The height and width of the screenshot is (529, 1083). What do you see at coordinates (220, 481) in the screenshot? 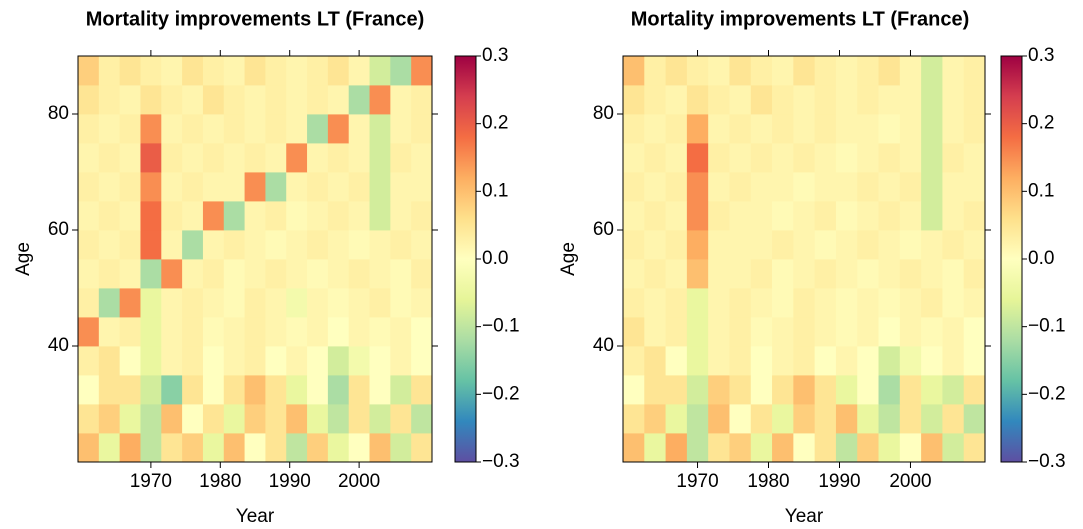
I see `x-tick-label: 1980` at bounding box center [220, 481].